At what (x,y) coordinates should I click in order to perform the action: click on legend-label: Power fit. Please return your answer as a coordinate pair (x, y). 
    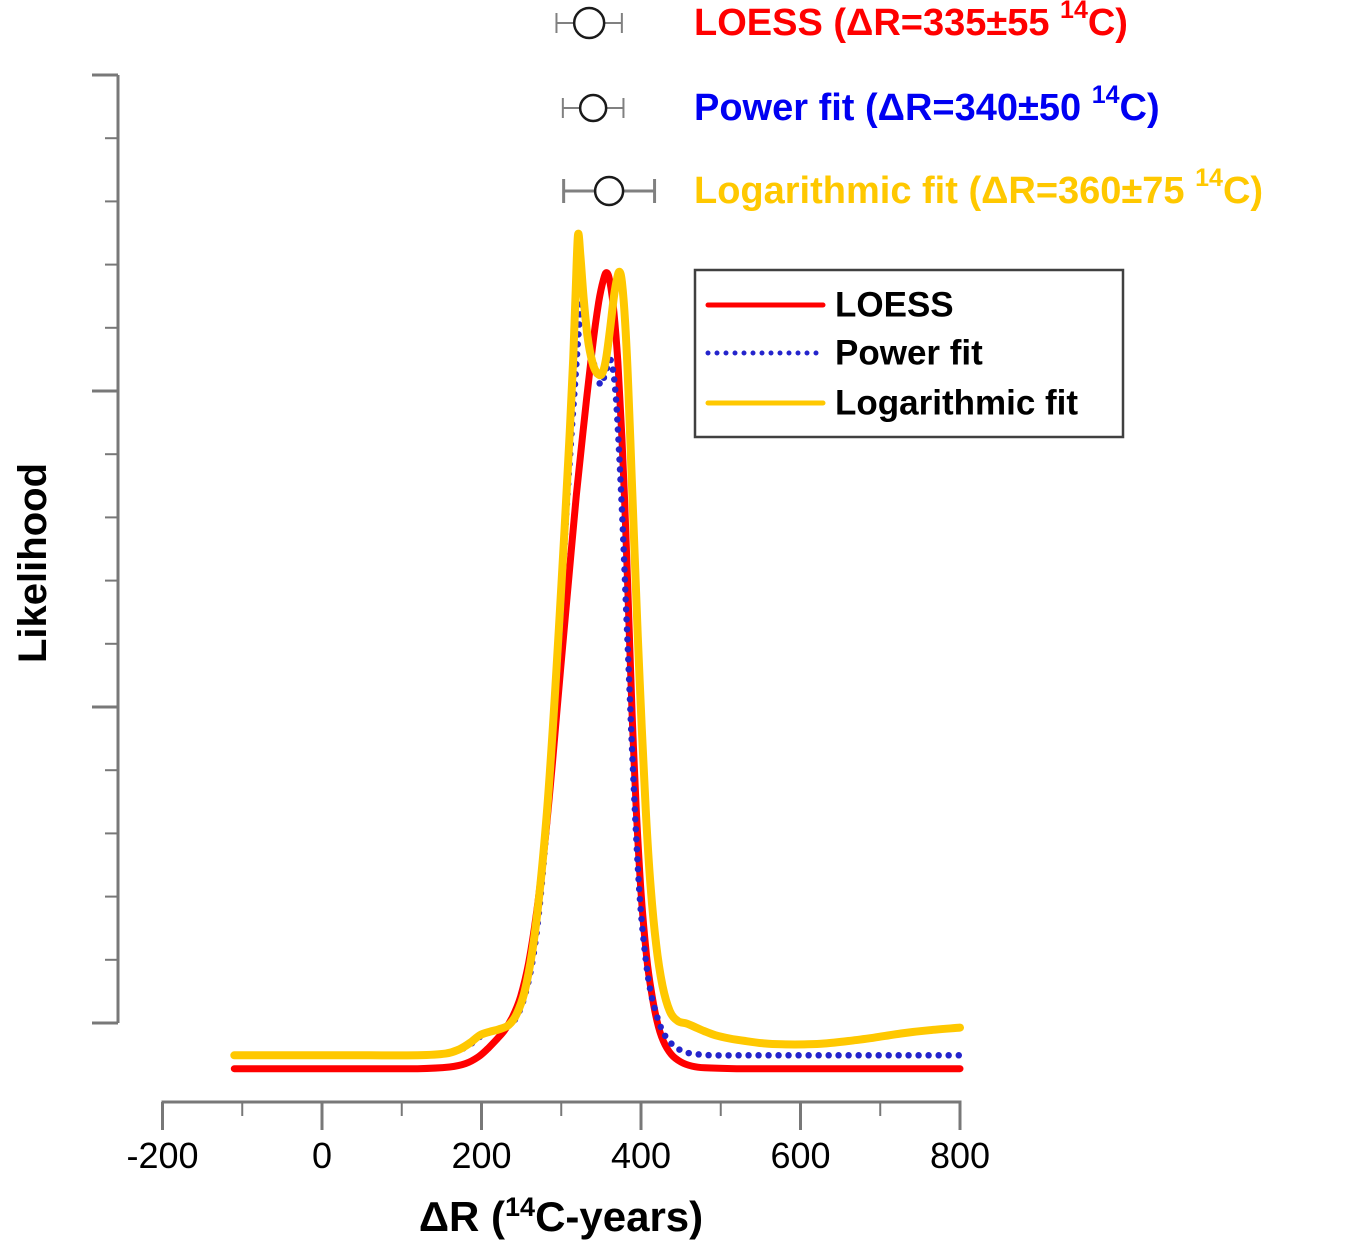
    Looking at the image, I should click on (909, 353).